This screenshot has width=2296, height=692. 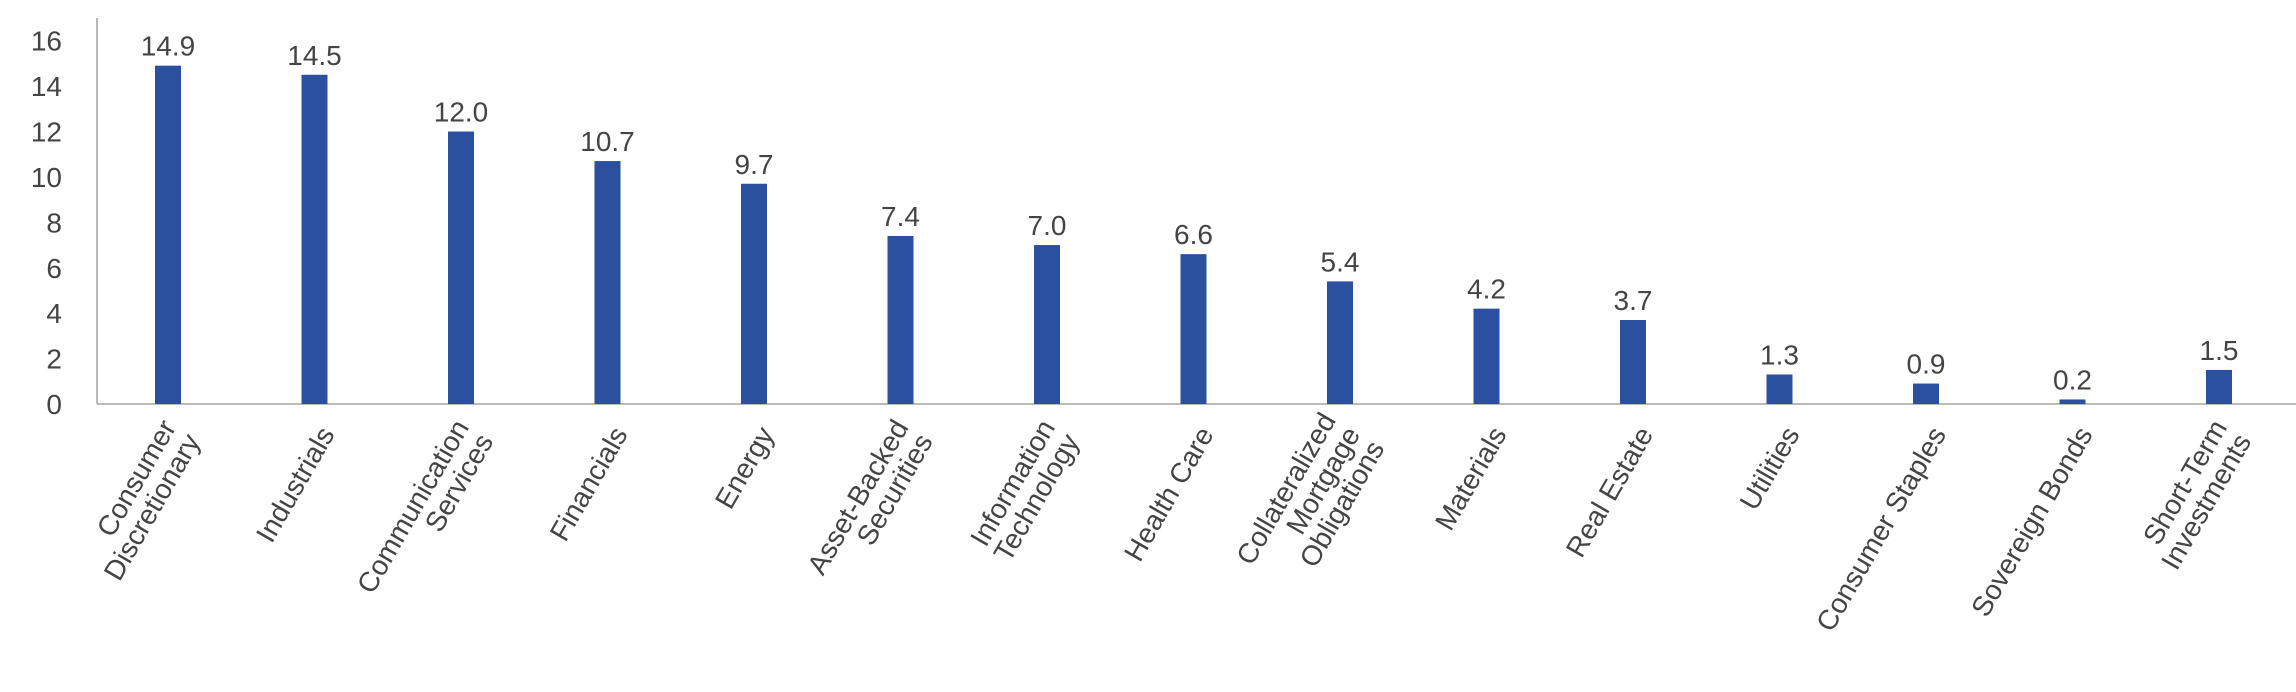 I want to click on y-tick-label: 16, so click(x=46, y=41).